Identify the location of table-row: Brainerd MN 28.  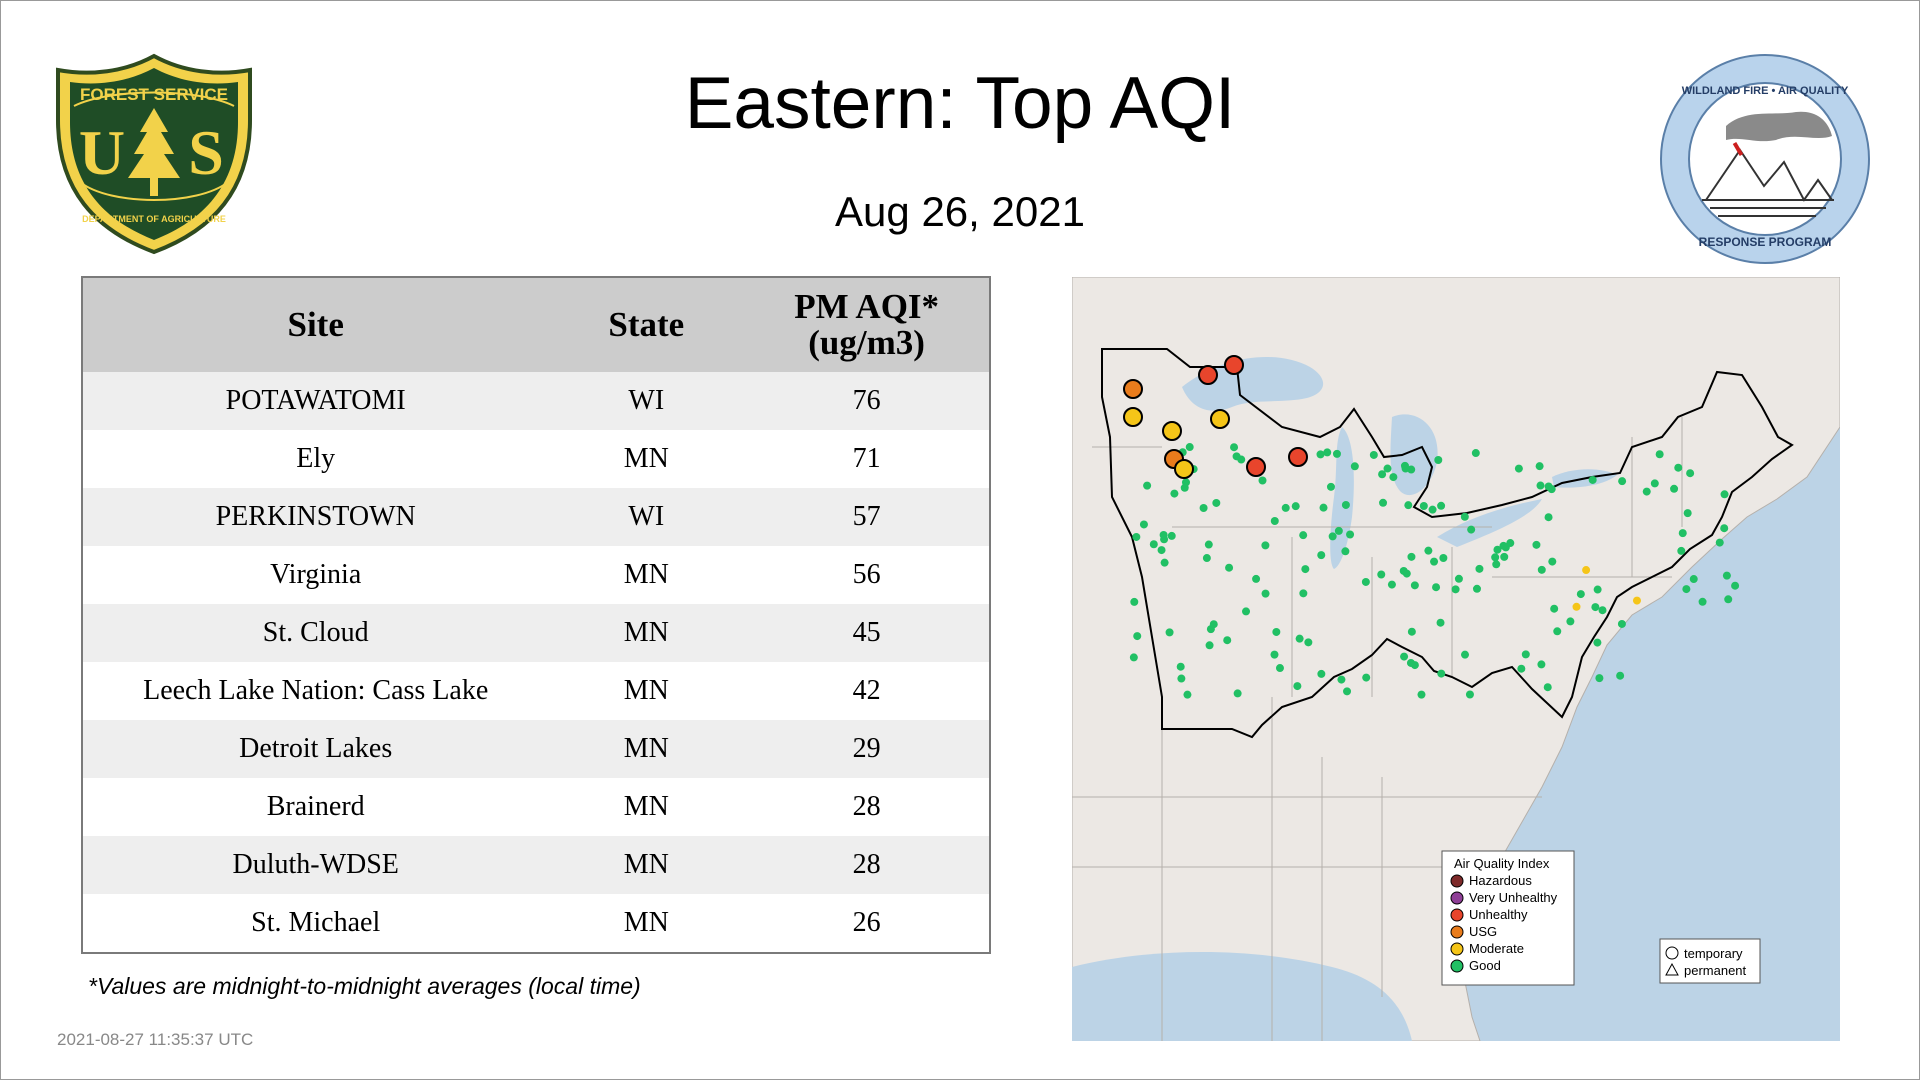
(536, 807).